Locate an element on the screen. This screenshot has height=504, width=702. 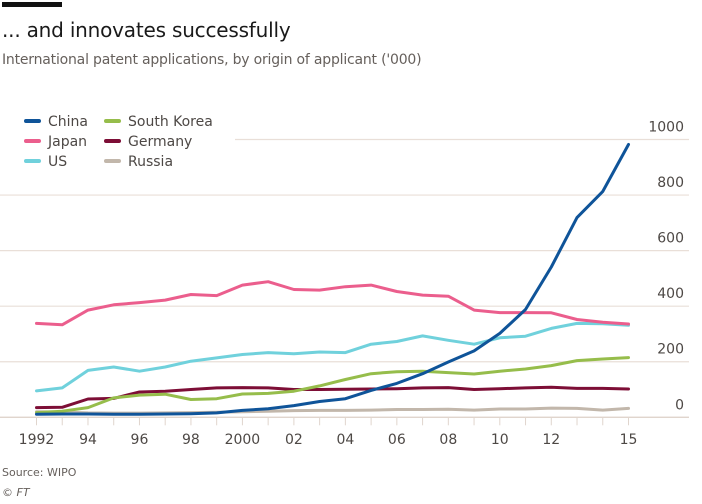
x-tick-label: 02 is located at coordinates (294, 440).